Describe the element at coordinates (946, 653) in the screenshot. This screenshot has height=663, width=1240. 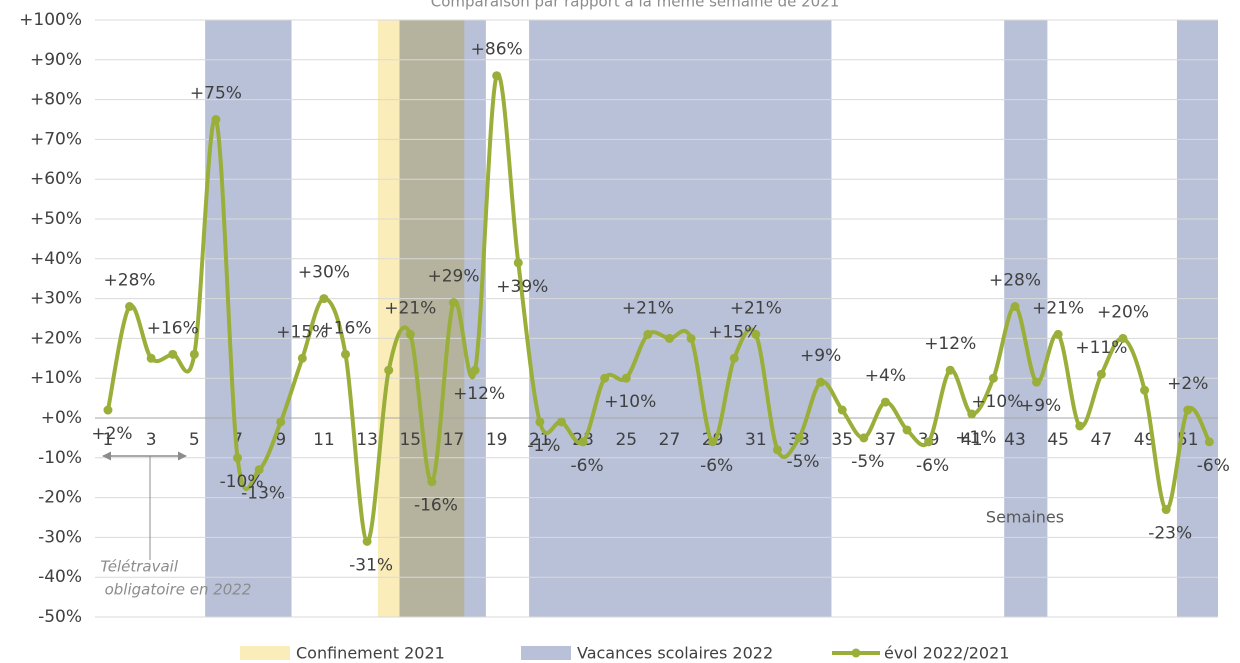
I see `legend-label: évol 2022/2021` at that location.